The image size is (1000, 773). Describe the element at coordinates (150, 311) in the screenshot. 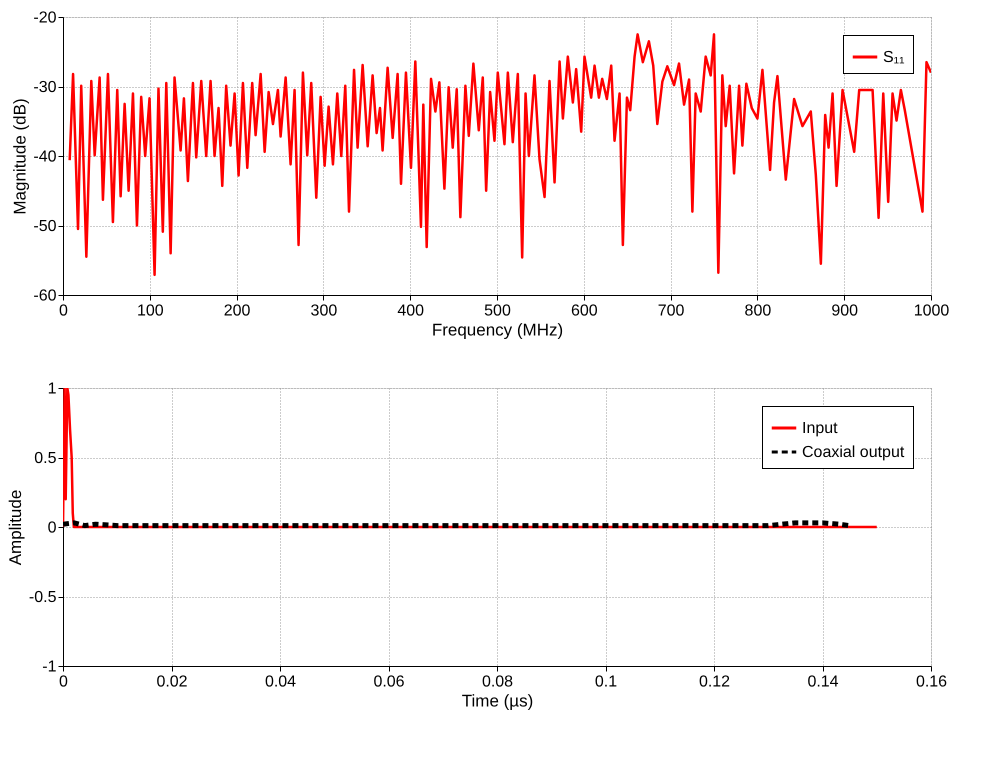

I see `x-tick-label: 100` at that location.